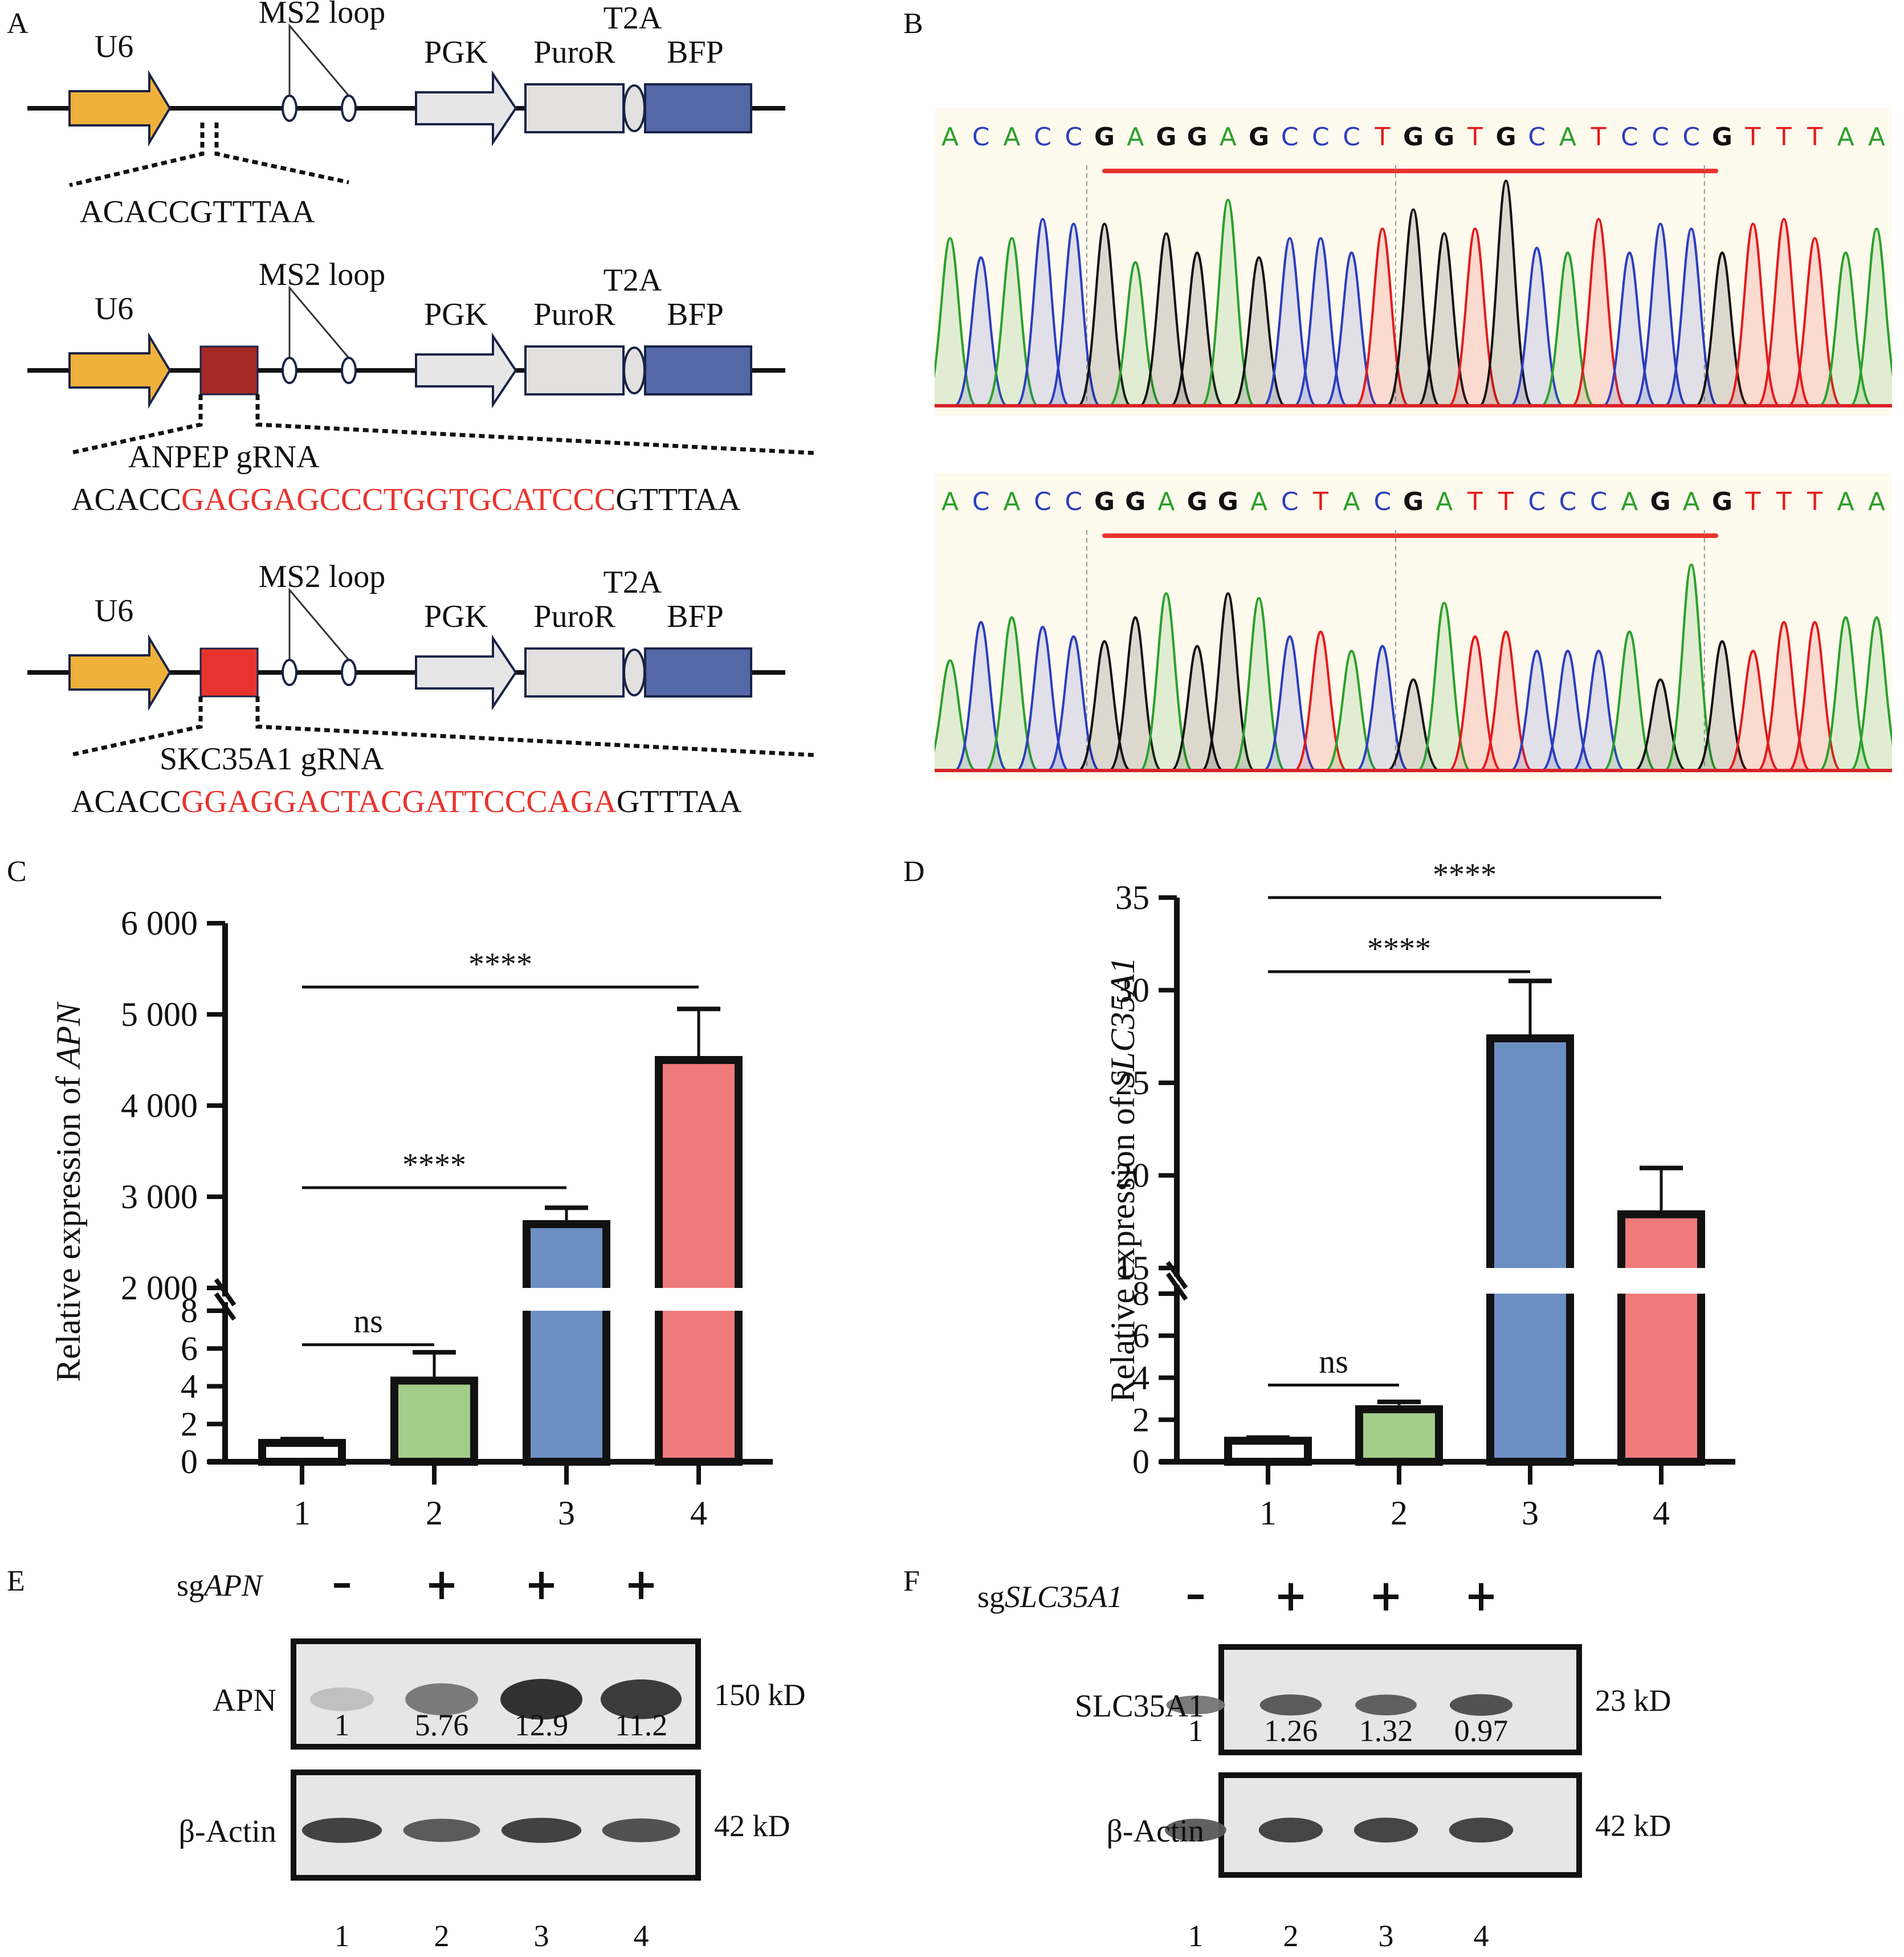 This screenshot has height=1957, width=1904. What do you see at coordinates (224, 457) in the screenshot?
I see `grna-name-label: ANPEP gRNA` at bounding box center [224, 457].